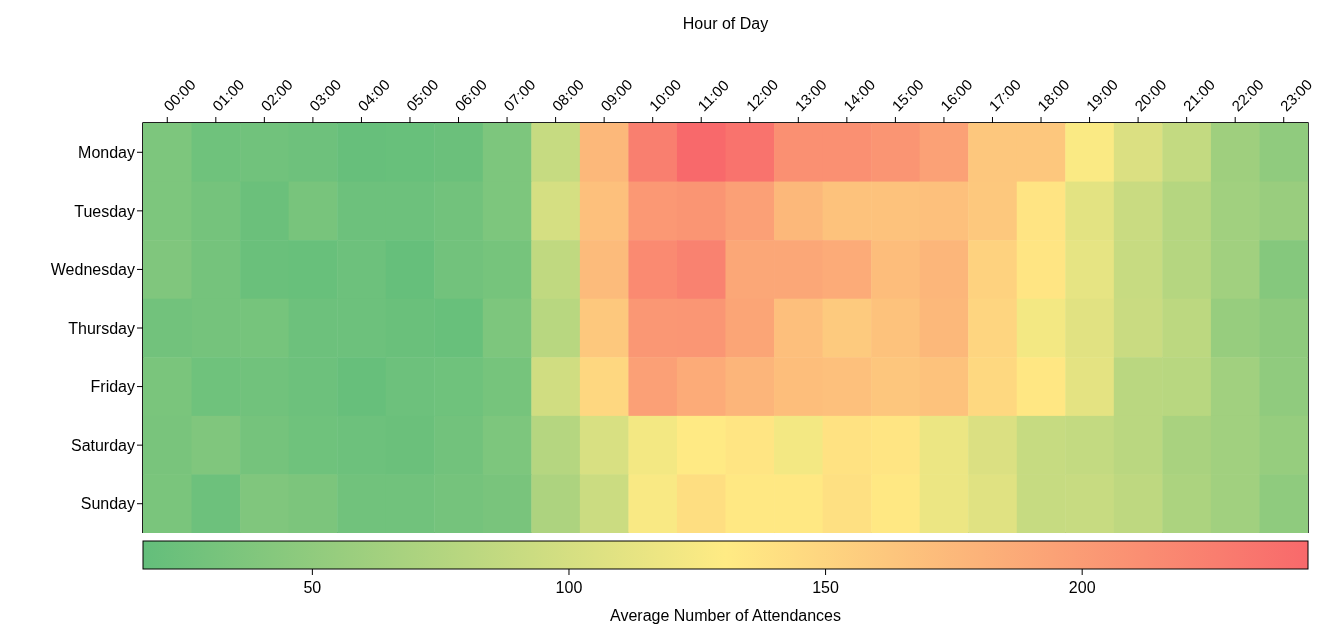  Describe the element at coordinates (569, 587) in the screenshot. I see `color-bar-label: 100` at that location.